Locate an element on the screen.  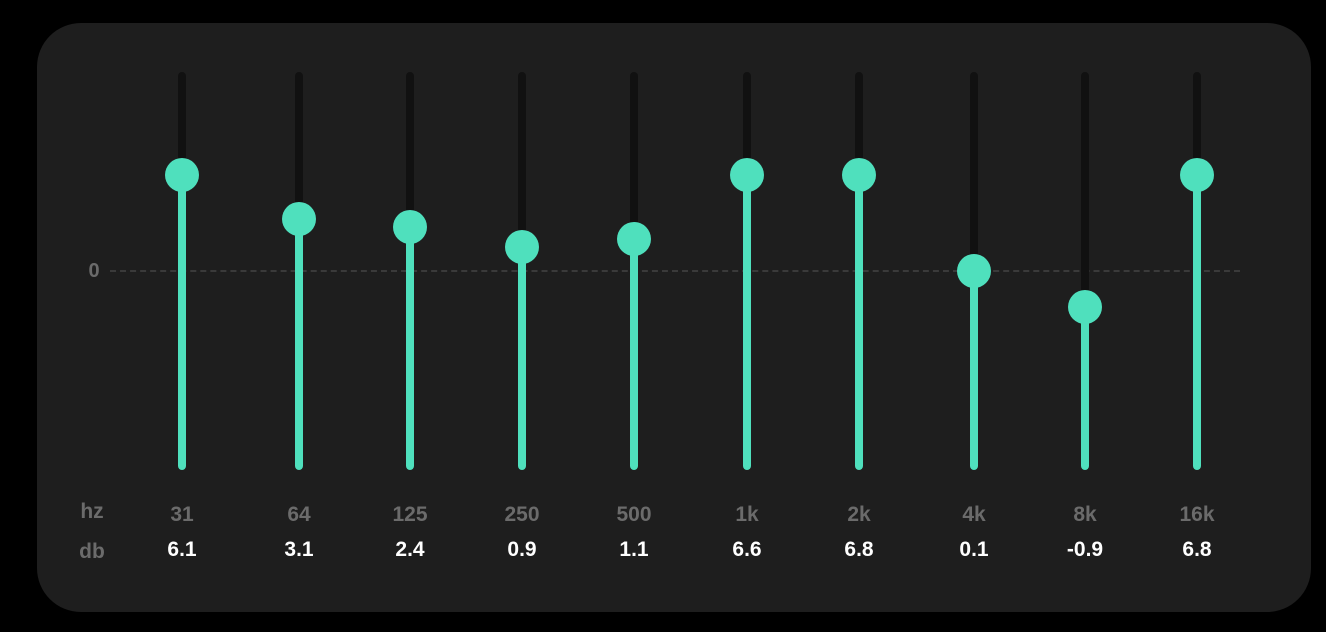
band-gain-value: 0.1 is located at coordinates (974, 549).